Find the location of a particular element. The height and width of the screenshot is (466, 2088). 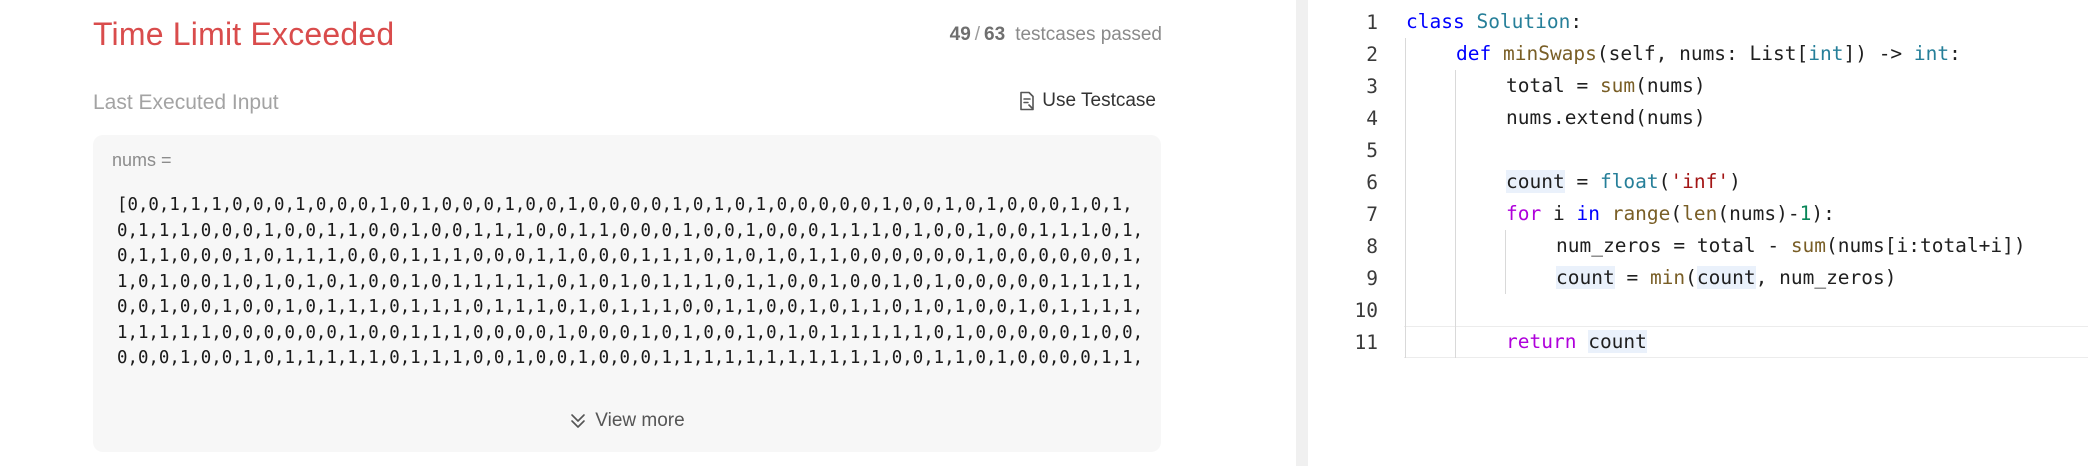

token: num_zeros = total - is located at coordinates (1673, 245).